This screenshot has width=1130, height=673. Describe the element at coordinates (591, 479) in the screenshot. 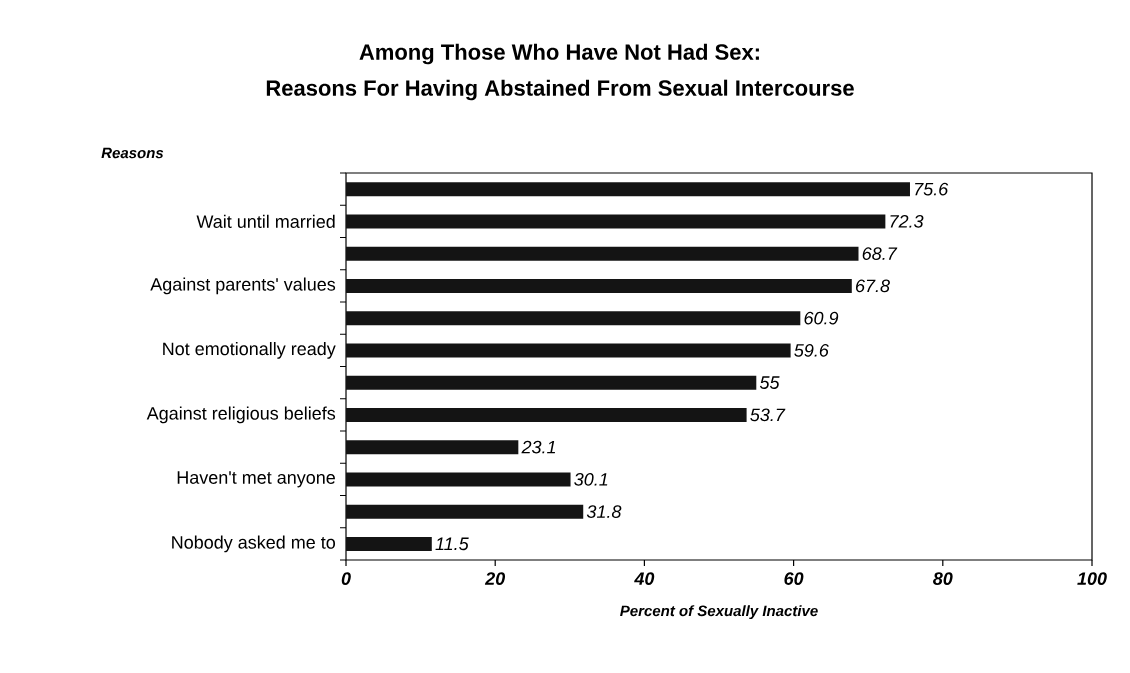

I see `data-label: 30.1` at that location.